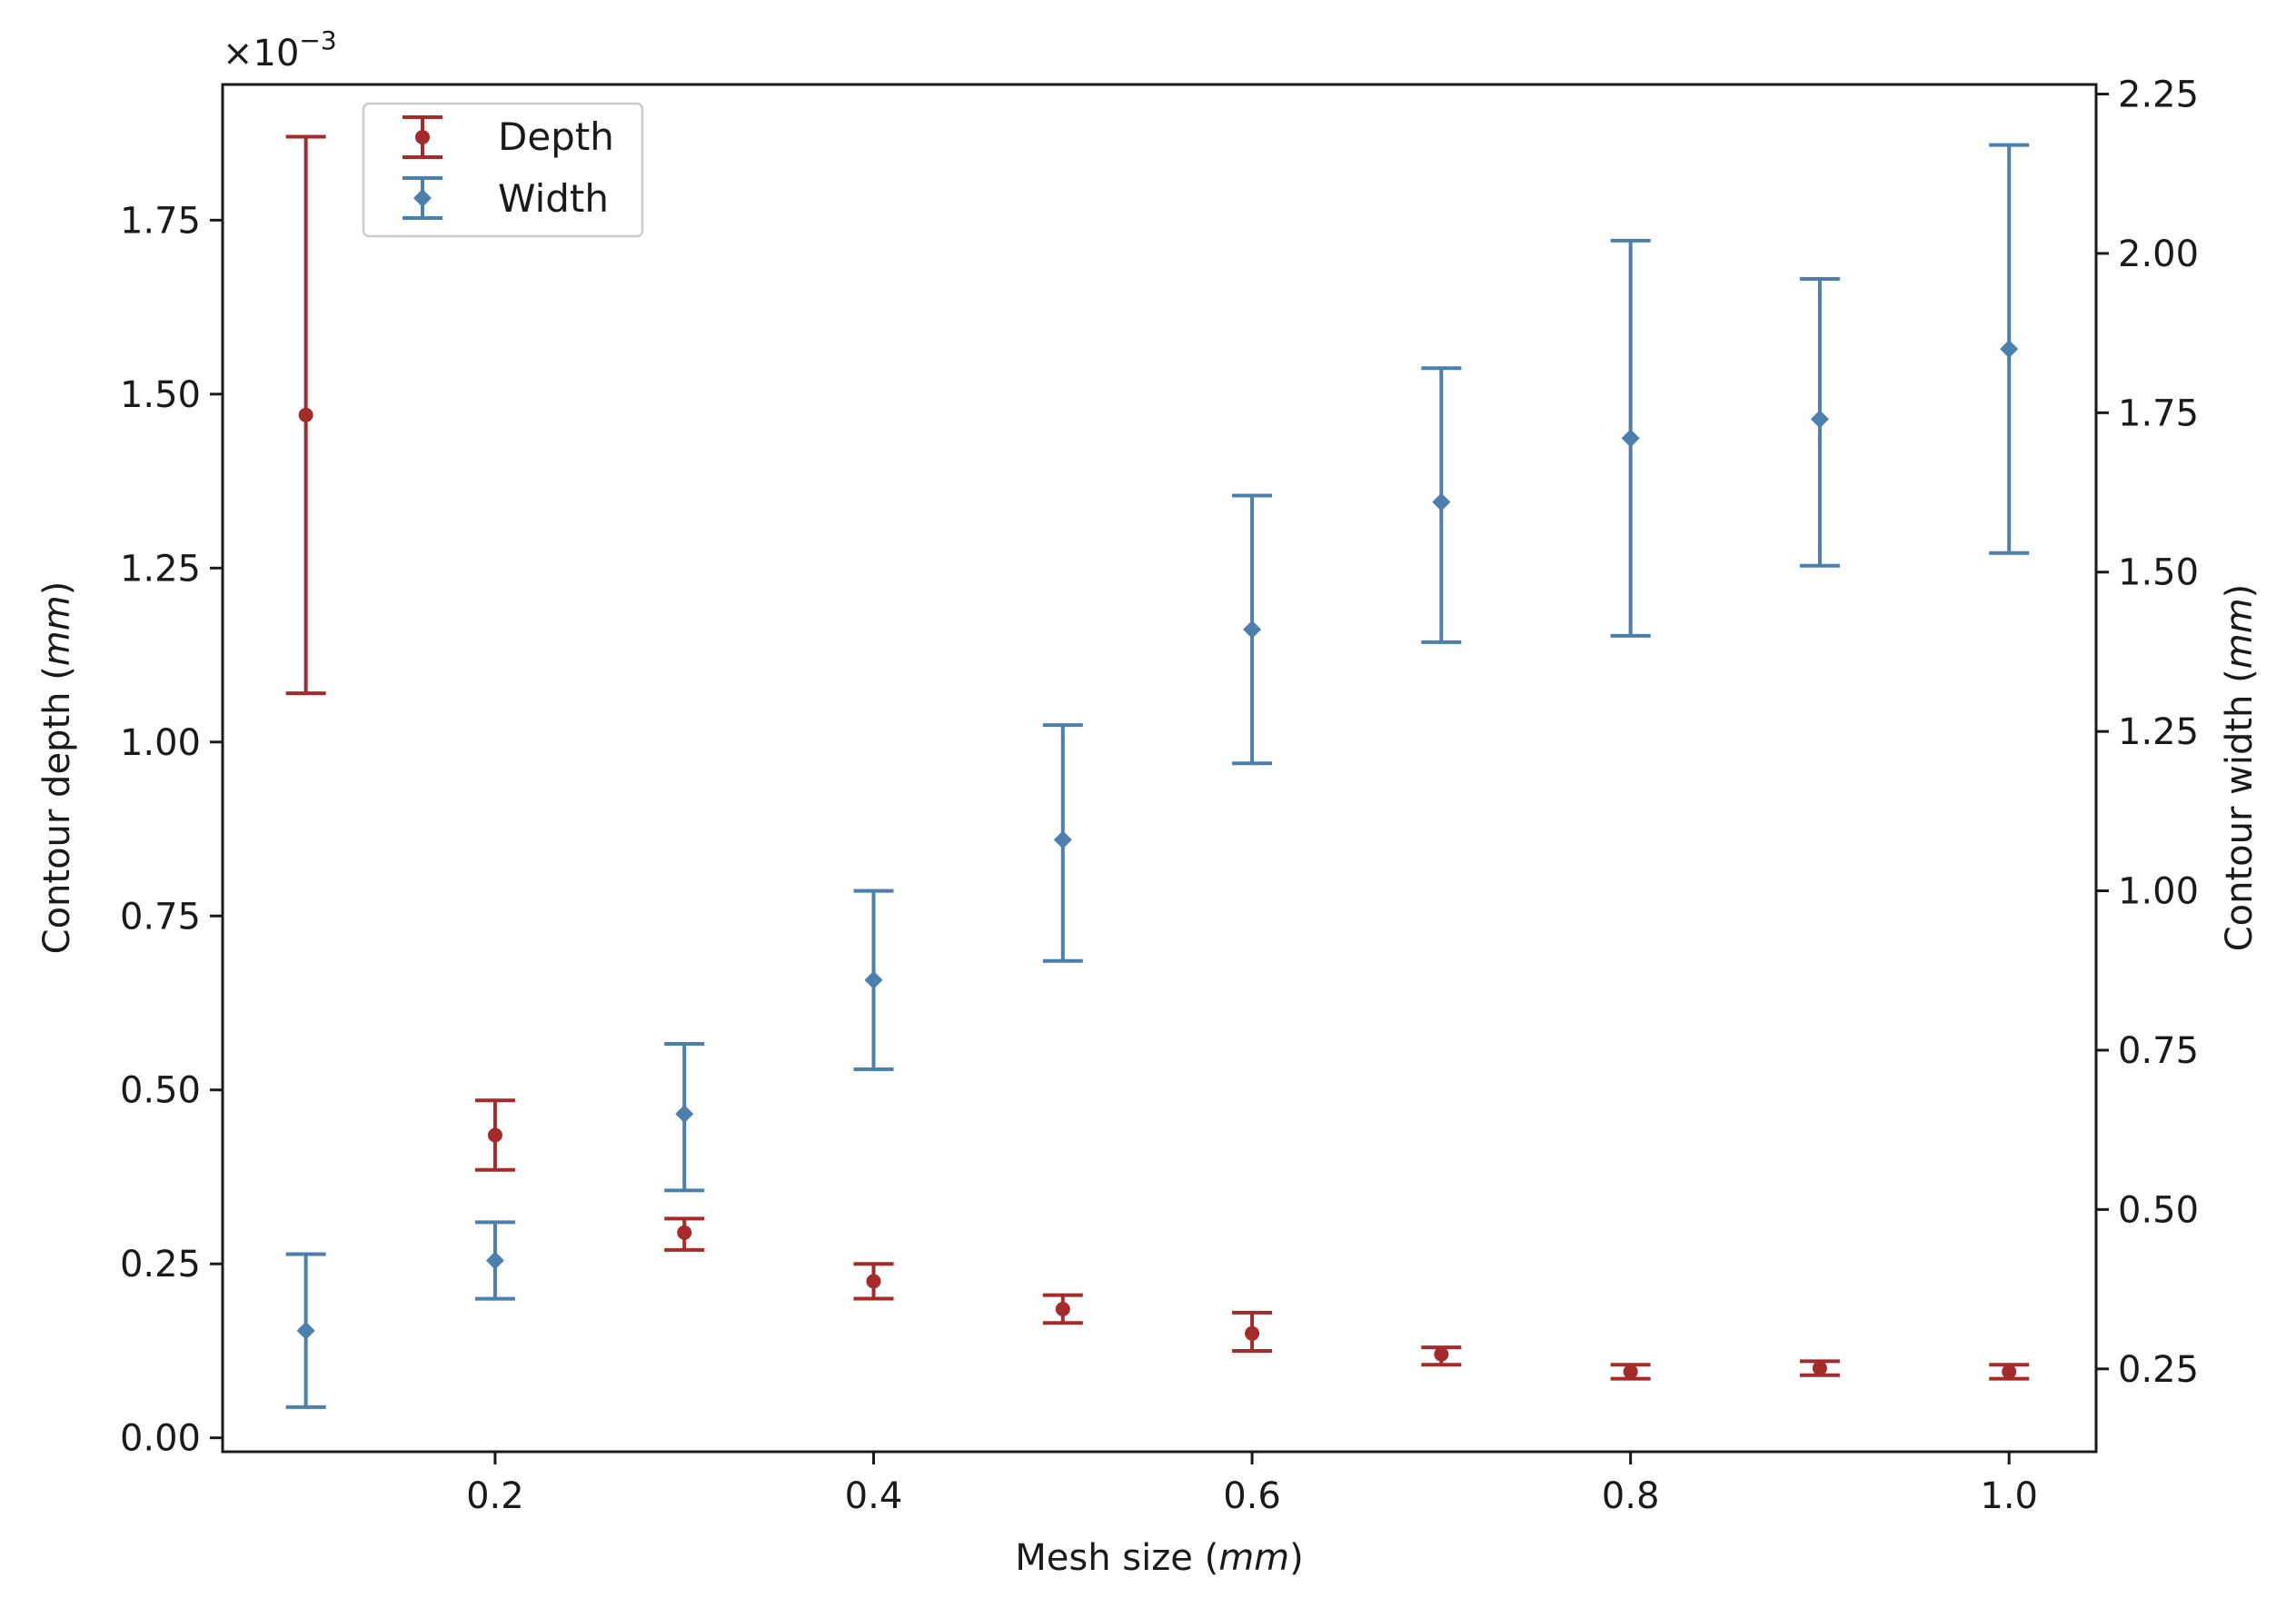 The height and width of the screenshot is (1598, 2296). What do you see at coordinates (422, 198) in the screenshot?
I see `legend-width-swatch` at bounding box center [422, 198].